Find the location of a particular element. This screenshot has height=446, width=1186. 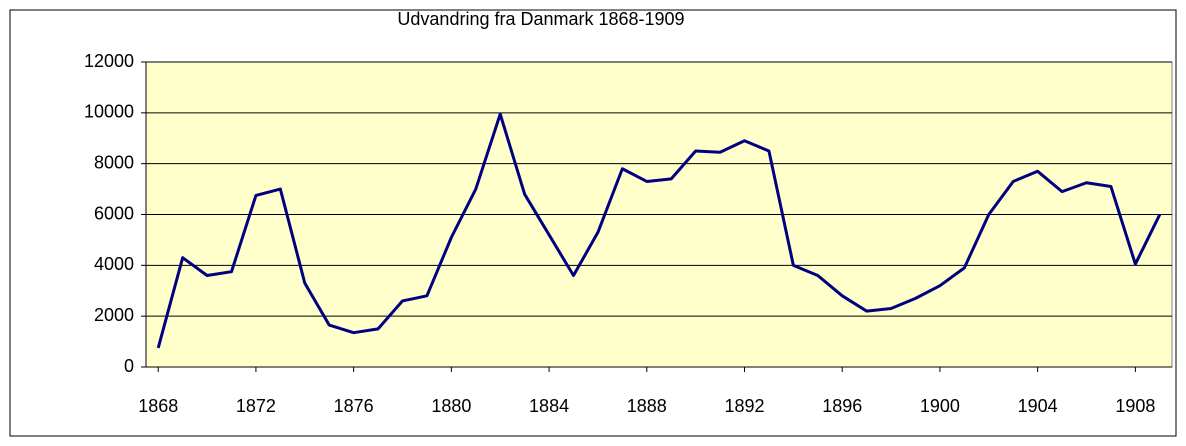

y-tick-label: 12000 is located at coordinates (109, 61).